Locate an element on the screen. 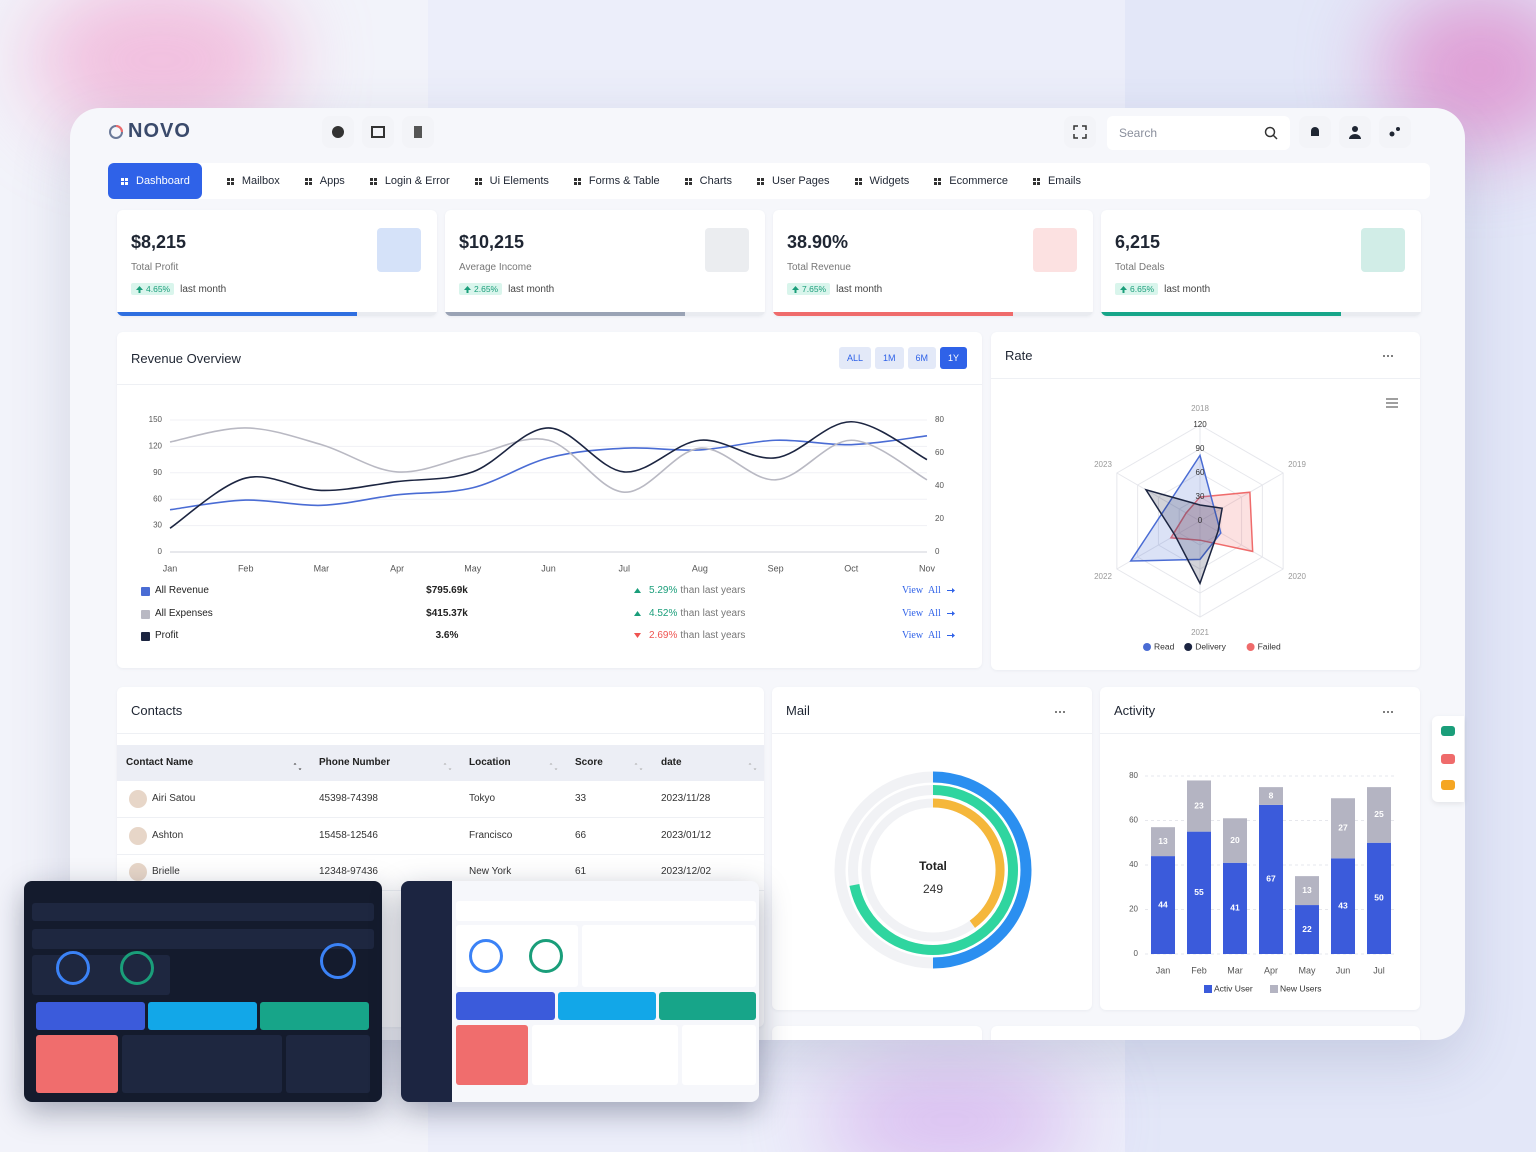 The height and width of the screenshot is (1152, 1536). column-header: Location is located at coordinates (490, 762).